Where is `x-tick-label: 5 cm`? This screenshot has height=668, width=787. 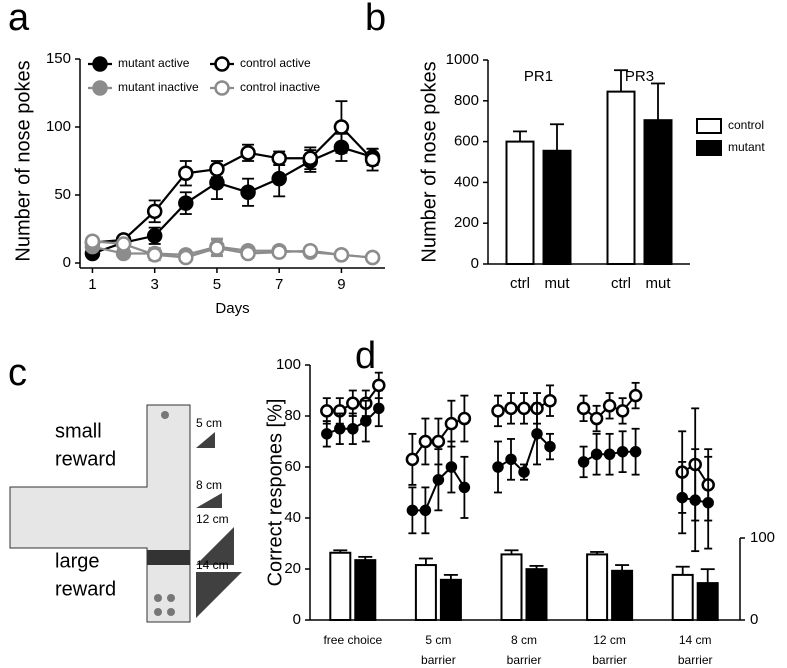
x-tick-label: 5 cm is located at coordinates (438, 640).